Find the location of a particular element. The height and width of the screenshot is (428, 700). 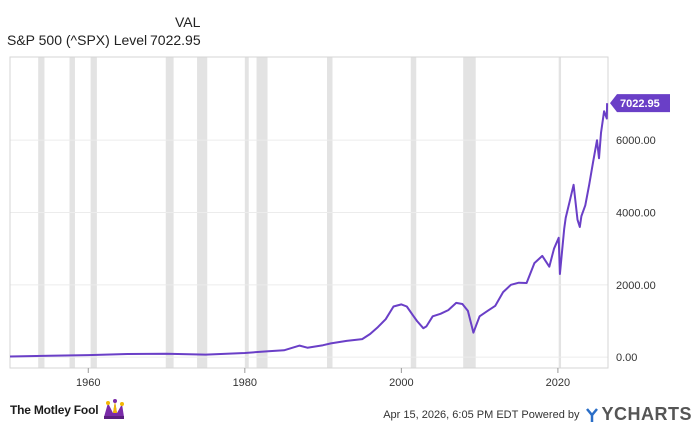

x-tick-label: 1960 is located at coordinates (88, 383).